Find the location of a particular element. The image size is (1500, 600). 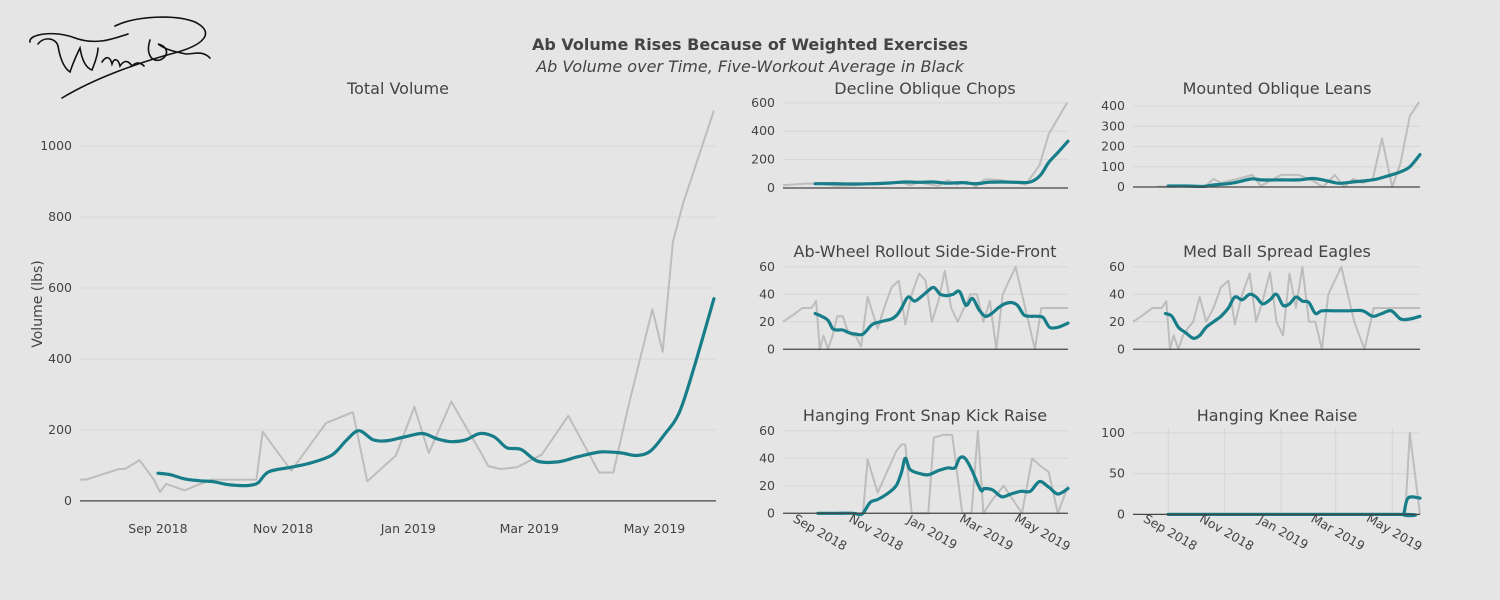

panel-decline_oblique_chops: 0 200 400 600 Decline Oblique Chops is located at coordinates (910, 137).